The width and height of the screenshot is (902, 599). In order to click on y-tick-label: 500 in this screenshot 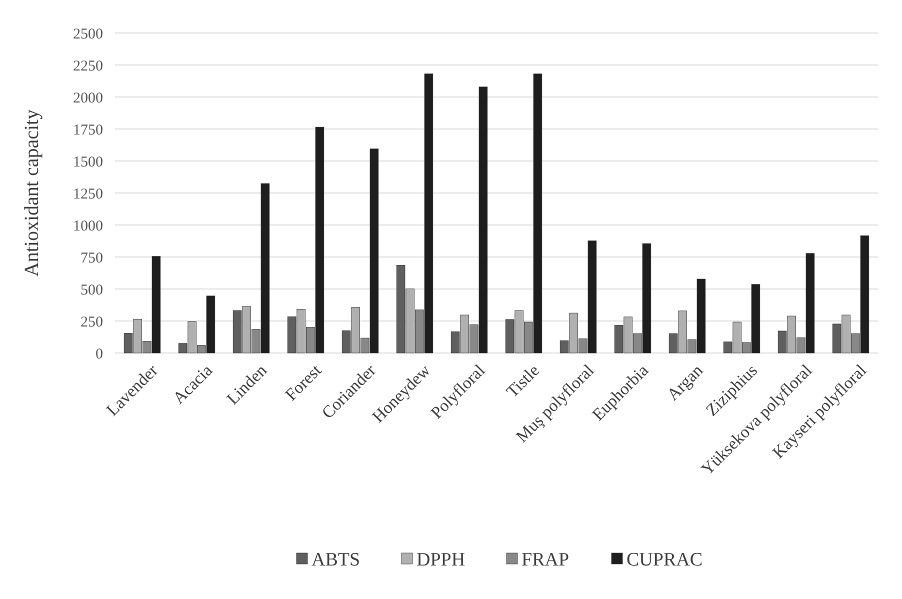, I will do `click(91, 290)`.